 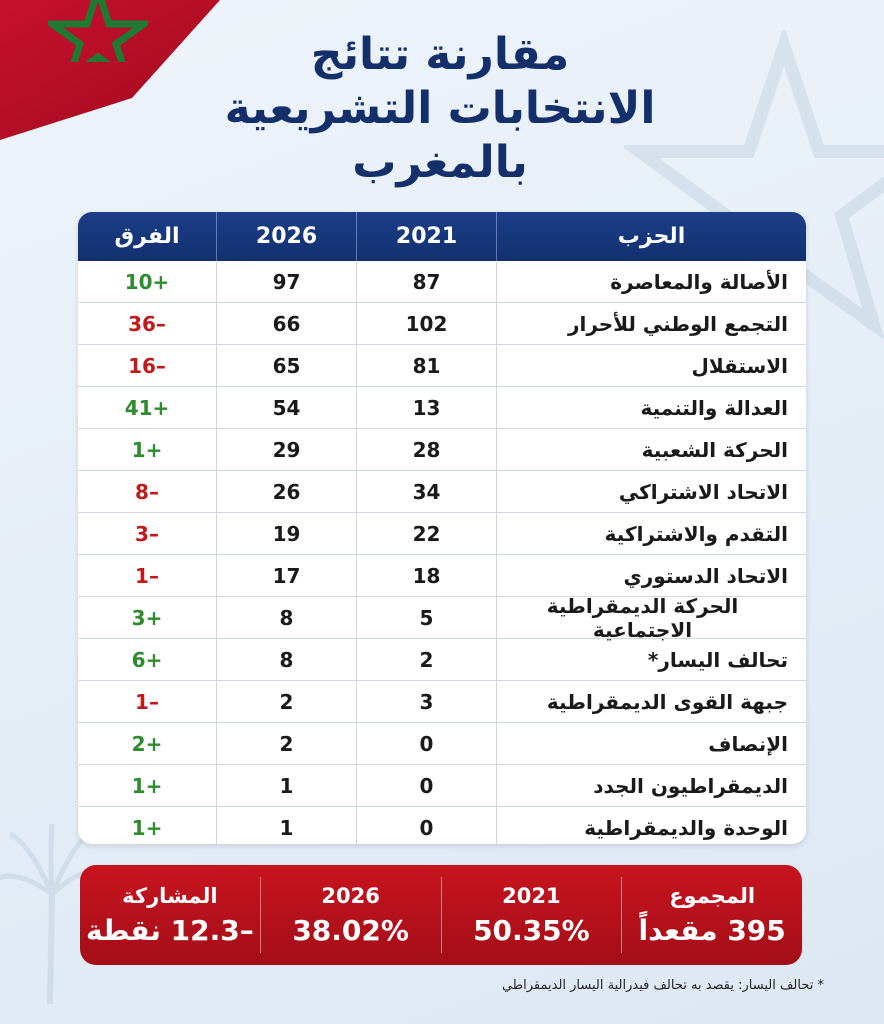 What do you see at coordinates (147, 365) in the screenshot?
I see `diff-cell: –16` at bounding box center [147, 365].